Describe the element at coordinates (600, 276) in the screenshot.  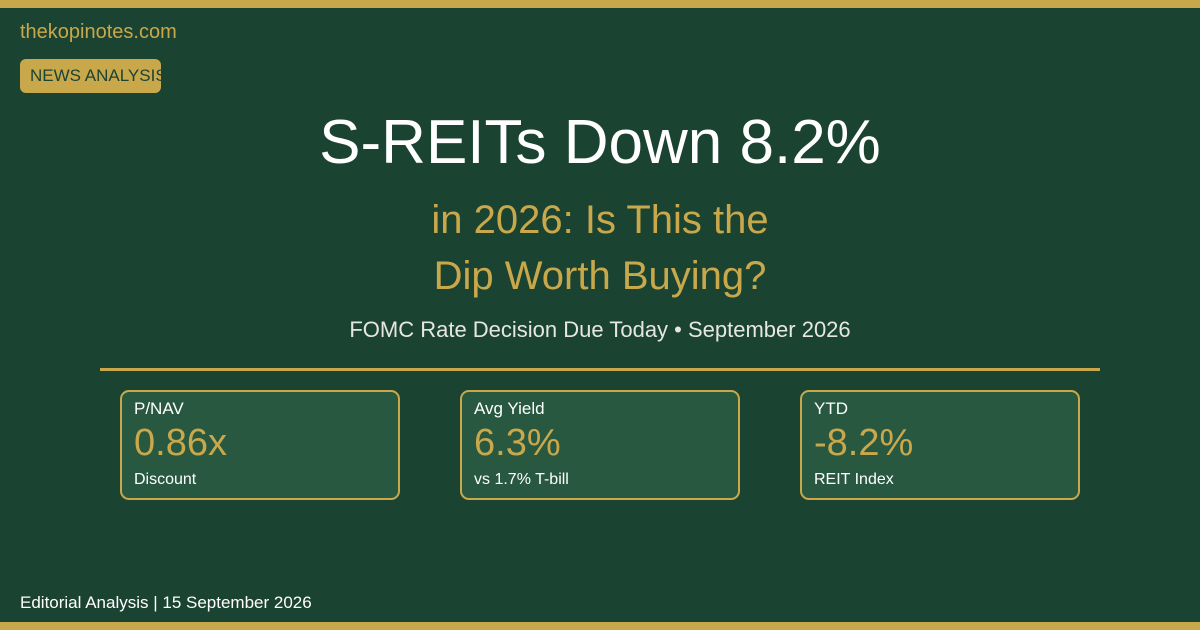
I see `subheadline-line-2: Dip Worth Buying?` at that location.